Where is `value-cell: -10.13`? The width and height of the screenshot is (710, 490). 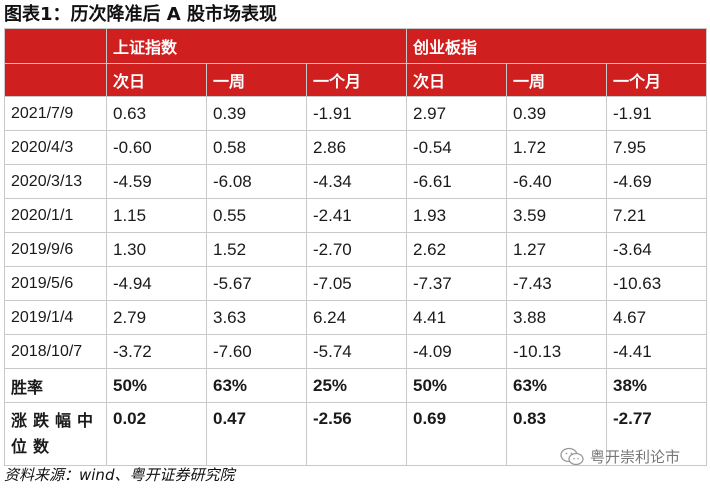
value-cell: -10.13 is located at coordinates (556, 351).